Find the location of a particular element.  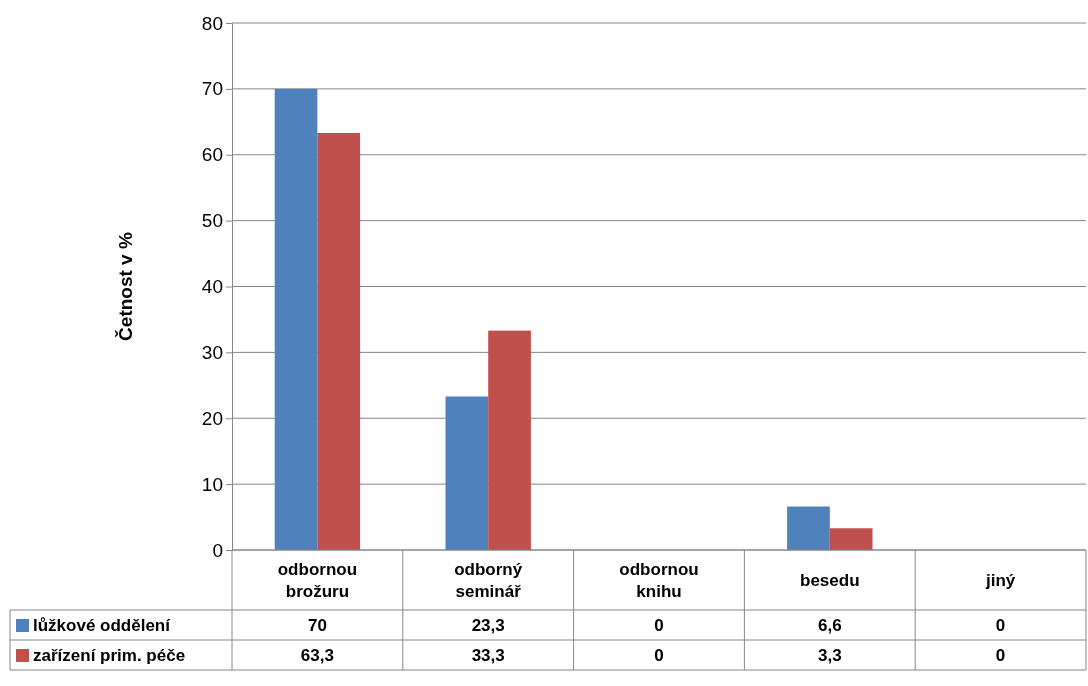

data-label: 23,3 is located at coordinates (488, 625).